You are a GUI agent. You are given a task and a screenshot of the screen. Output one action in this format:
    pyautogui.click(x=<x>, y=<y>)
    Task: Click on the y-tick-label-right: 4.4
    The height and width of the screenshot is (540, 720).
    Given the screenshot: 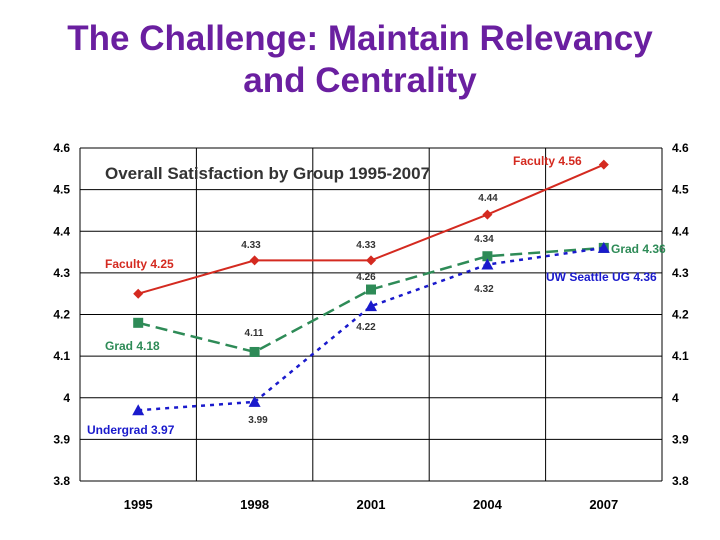 What is the action you would take?
    pyautogui.click(x=680, y=231)
    